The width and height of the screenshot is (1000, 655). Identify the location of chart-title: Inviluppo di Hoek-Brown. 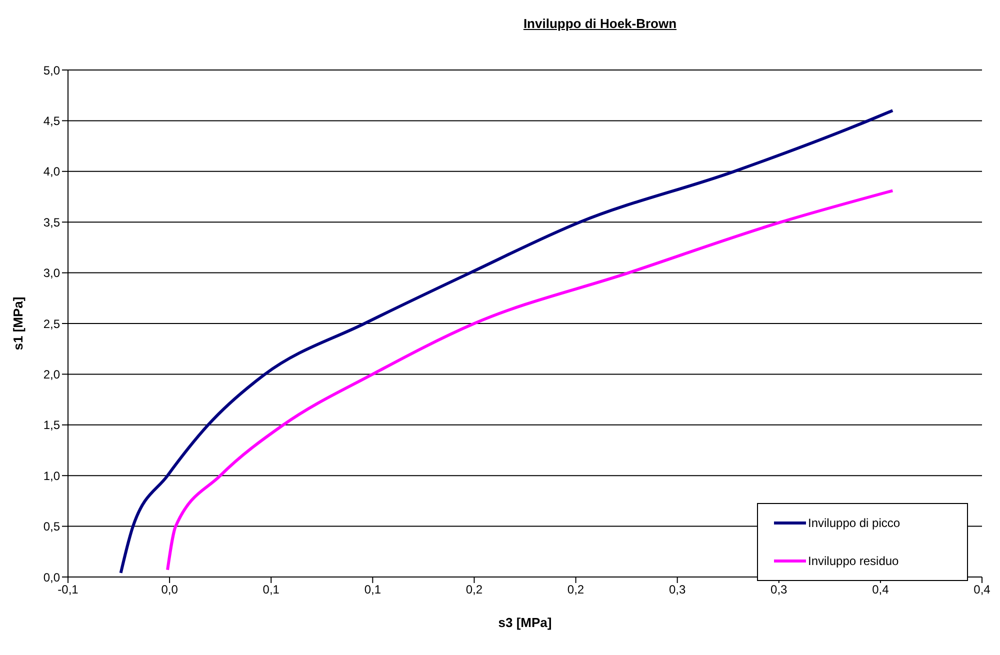
(600, 24).